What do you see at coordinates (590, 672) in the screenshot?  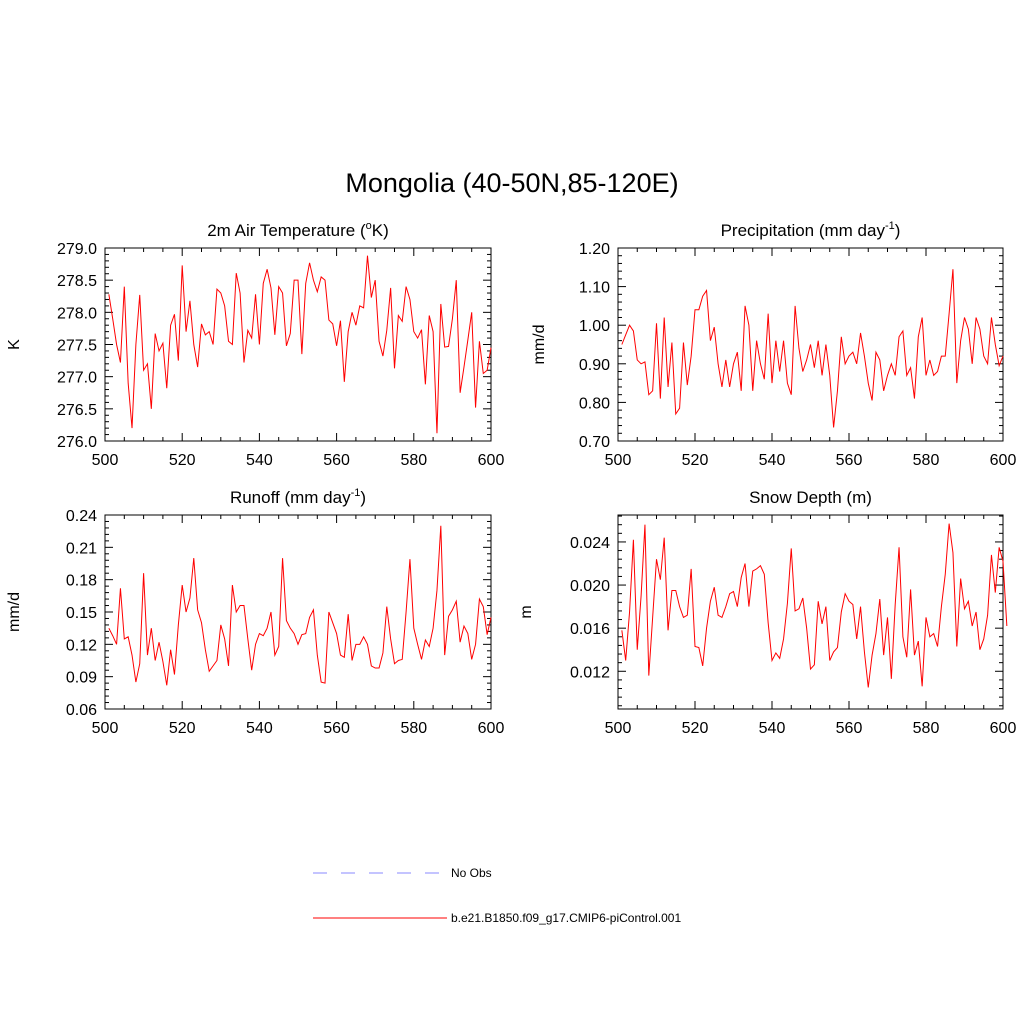 I see `y-tick-label: 0.012` at bounding box center [590, 672].